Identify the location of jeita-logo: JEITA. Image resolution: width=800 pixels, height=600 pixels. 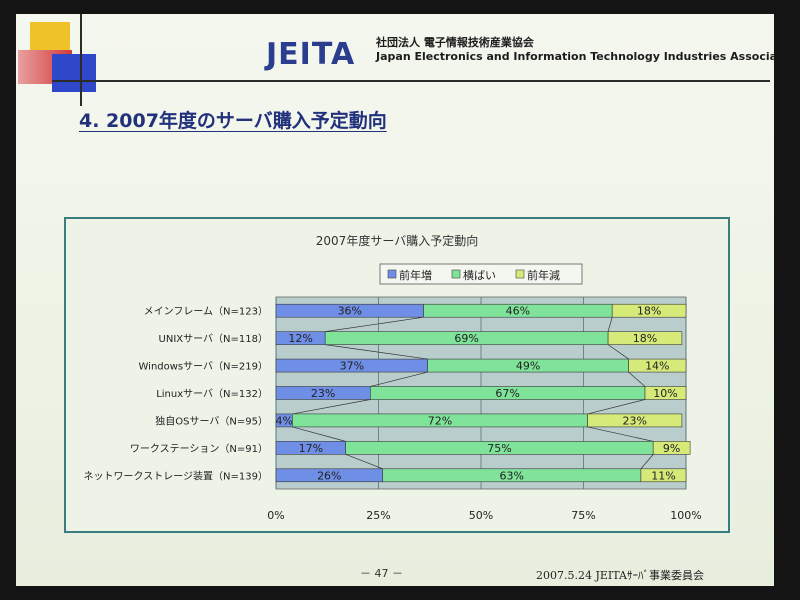
(311, 54).